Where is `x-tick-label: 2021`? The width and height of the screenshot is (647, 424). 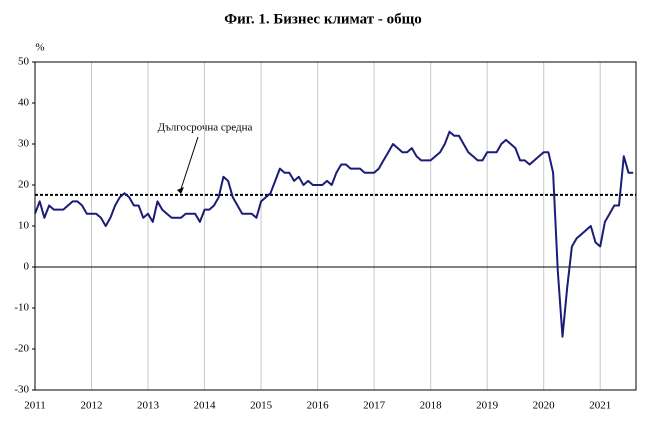 x-tick-label: 2021 is located at coordinates (600, 406).